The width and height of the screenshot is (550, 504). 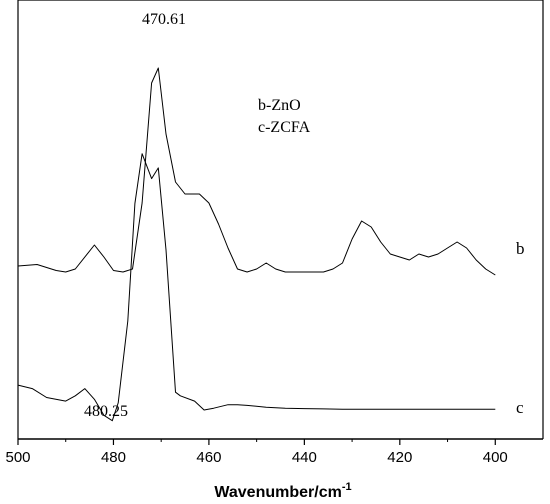 What do you see at coordinates (164, 19) in the screenshot?
I see `peak-label-470: 470.61` at bounding box center [164, 19].